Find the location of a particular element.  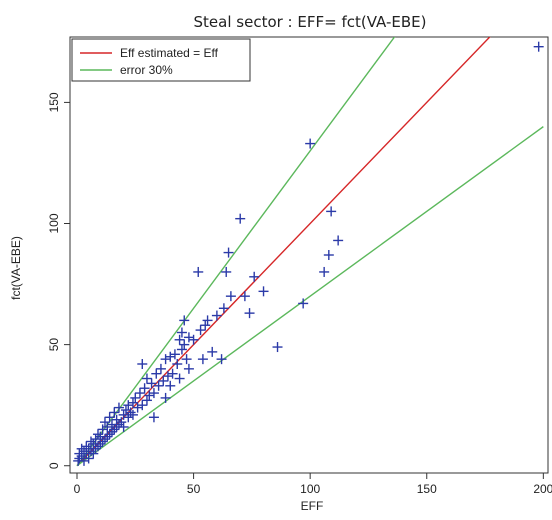

x-axis: 0 50 100 150 200 is located at coordinates (313, 484).